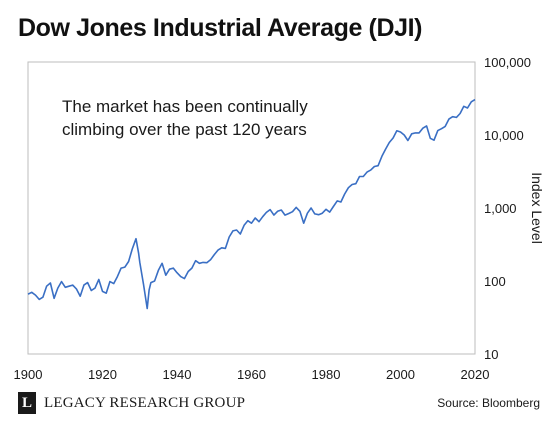 This screenshot has height=427, width=560. What do you see at coordinates (177, 374) in the screenshot?
I see `x-tick-label: 1940` at bounding box center [177, 374].